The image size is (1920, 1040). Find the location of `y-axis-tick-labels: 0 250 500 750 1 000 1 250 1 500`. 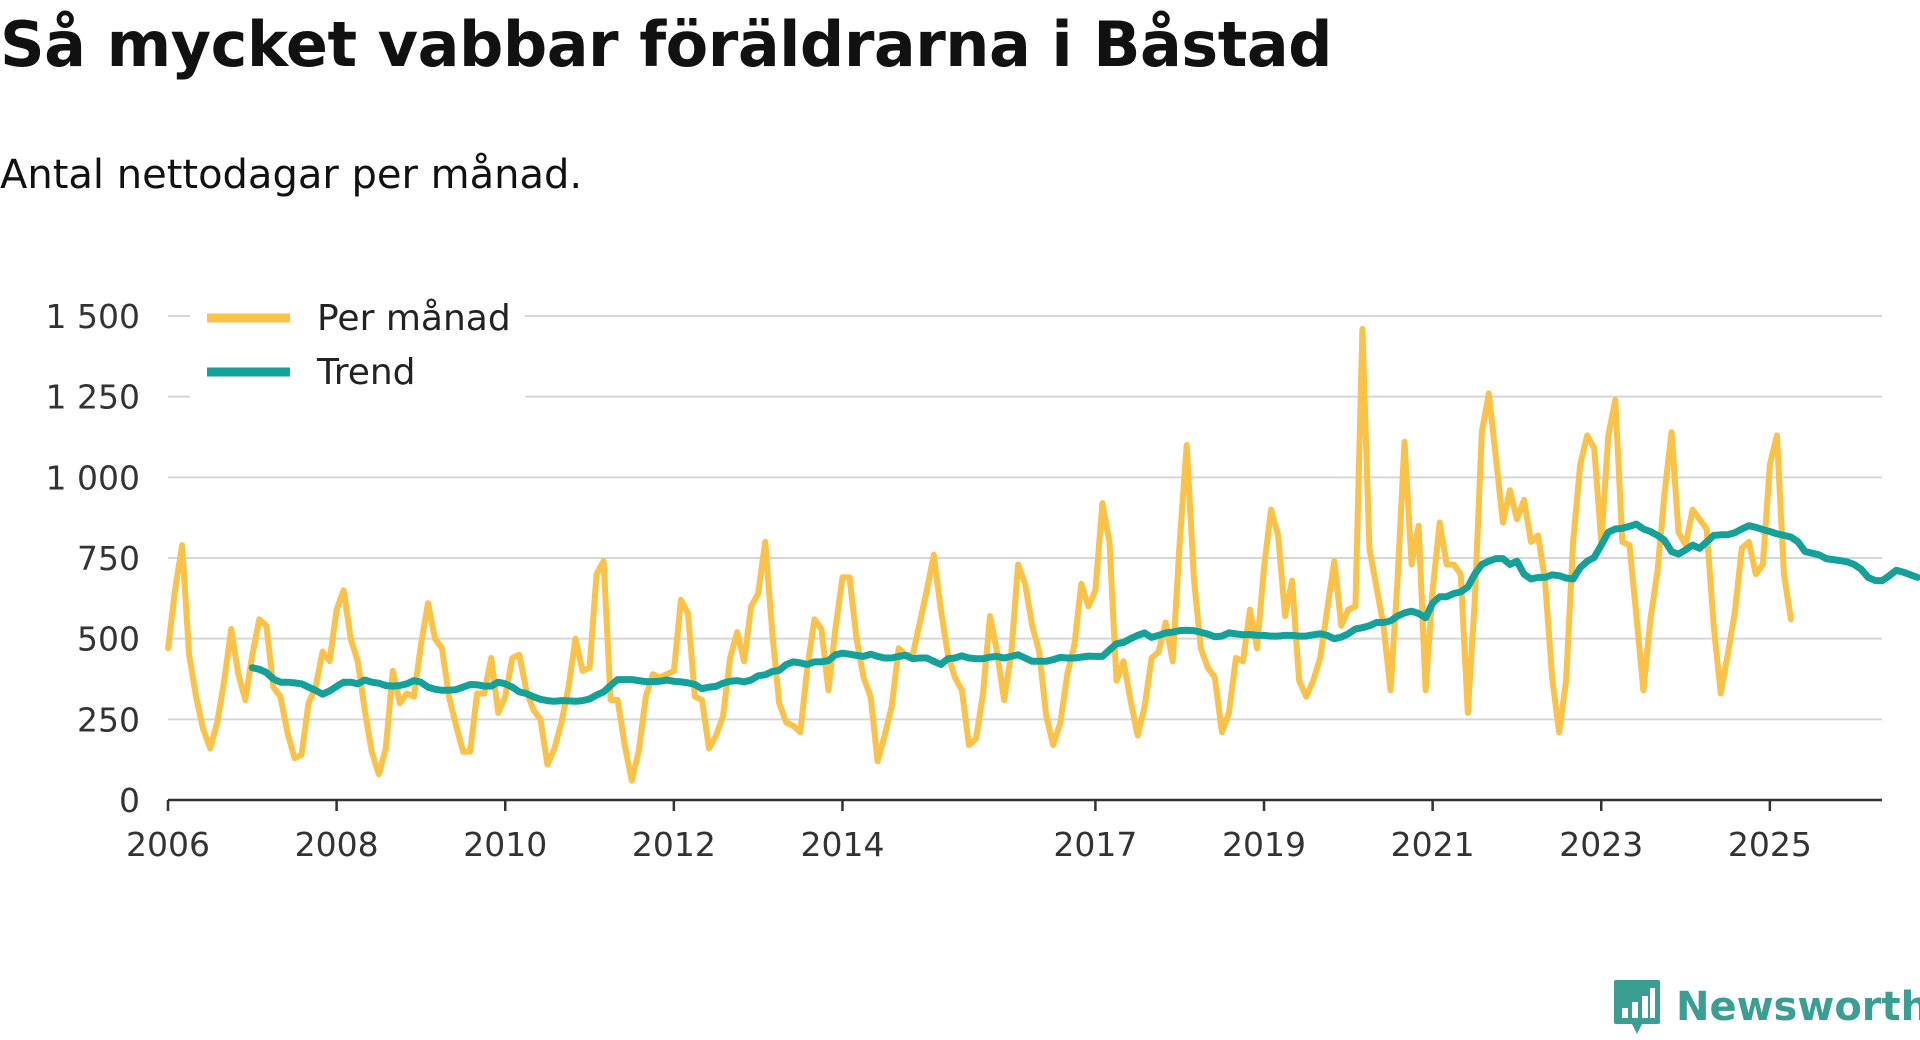

y-axis-tick-labels: 0 250 500 750 1 000 1 250 1 500 is located at coordinates (93, 558).